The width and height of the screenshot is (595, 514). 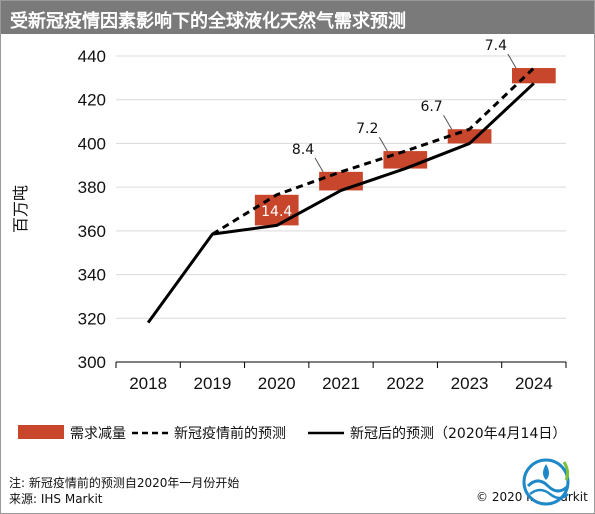 I want to click on y-tick-label: 340, so click(x=92, y=275).